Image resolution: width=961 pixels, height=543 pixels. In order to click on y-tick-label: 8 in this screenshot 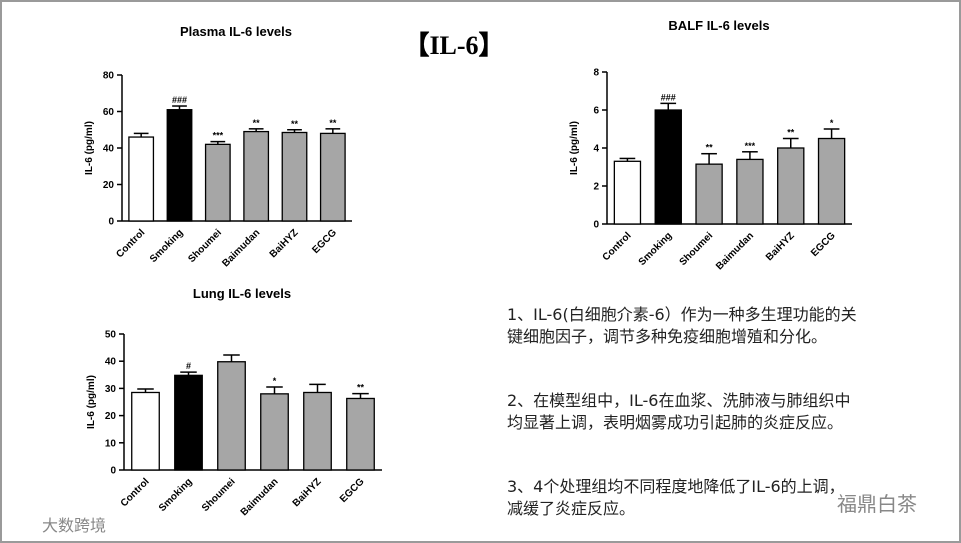, I will do `click(596, 73)`.